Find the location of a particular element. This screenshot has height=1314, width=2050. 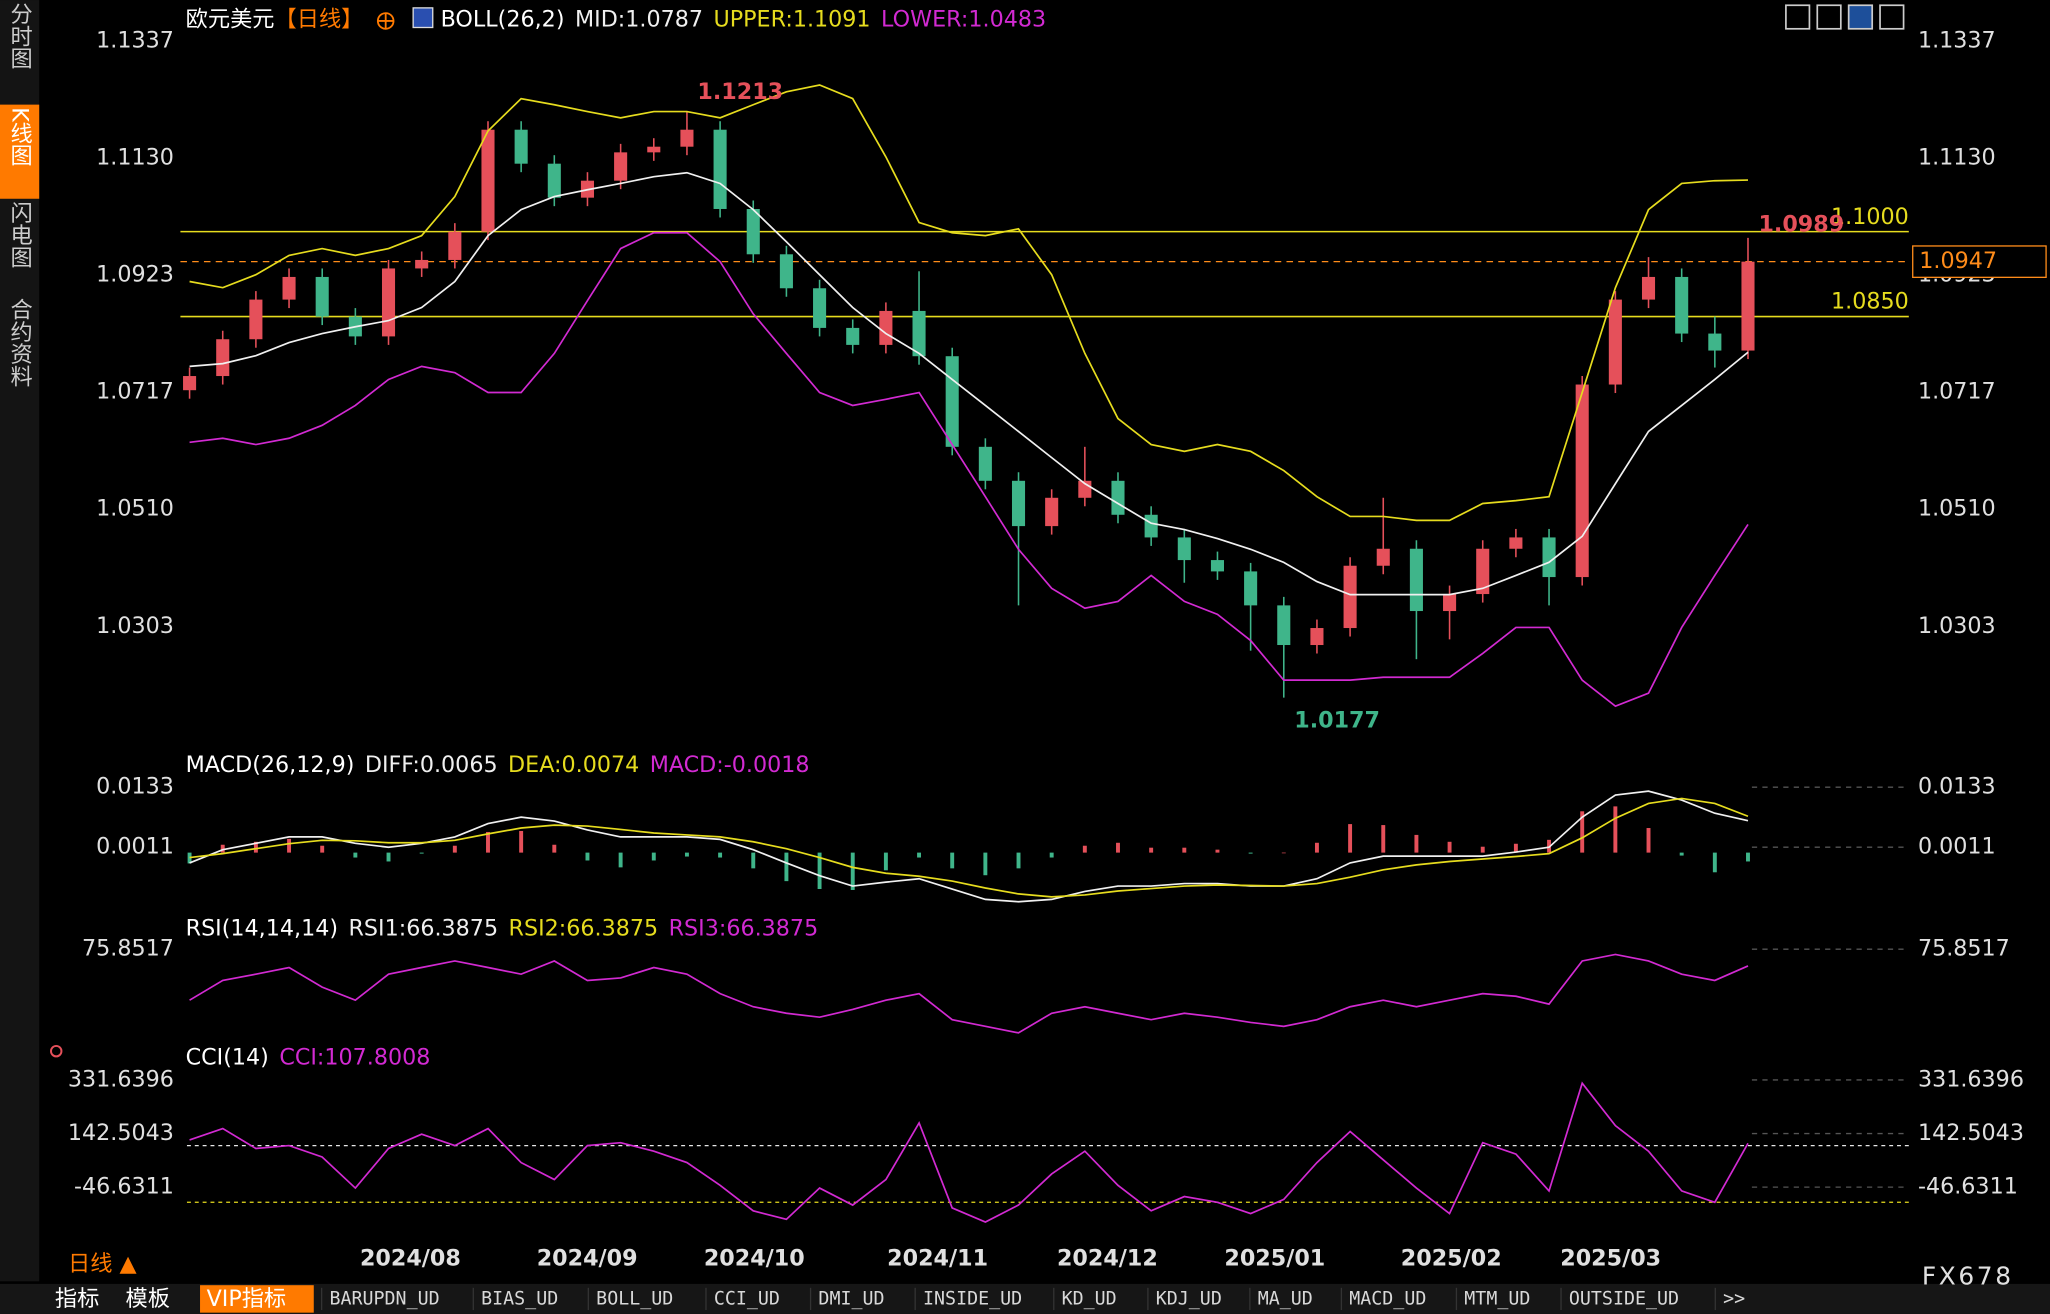

chart-header: CCI(14) CCI:107.8008 is located at coordinates (308, 1057).